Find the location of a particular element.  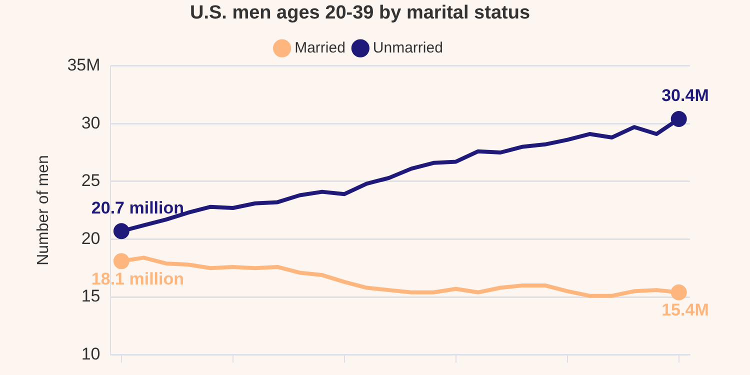

y-tick-label: 35M is located at coordinates (83, 64).